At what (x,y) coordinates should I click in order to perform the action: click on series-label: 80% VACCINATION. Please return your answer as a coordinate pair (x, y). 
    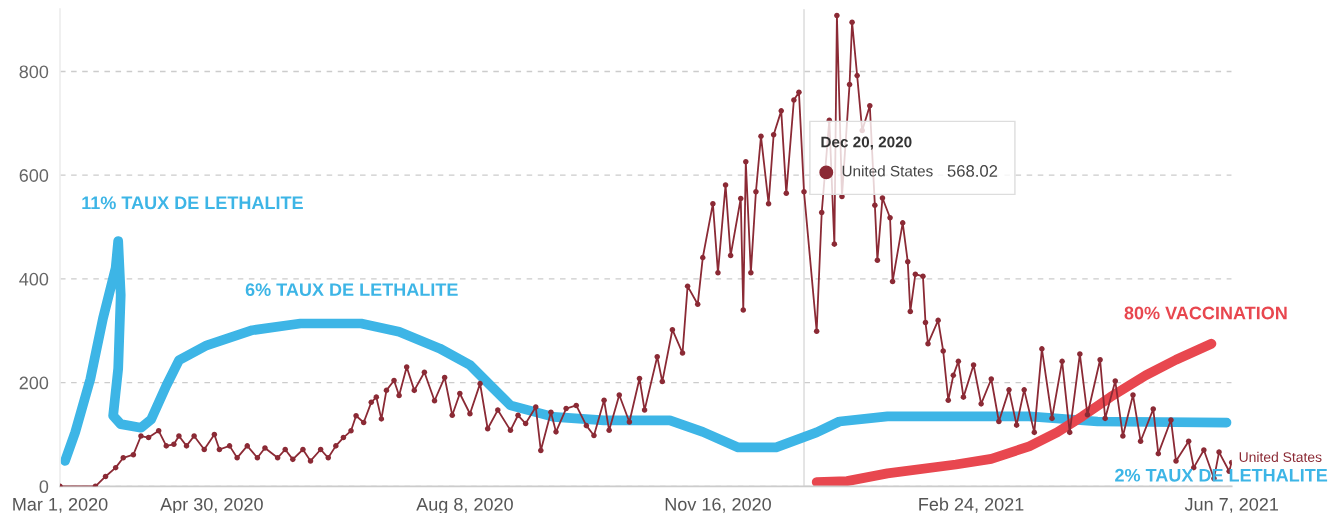
    Looking at the image, I should click on (1205, 313).